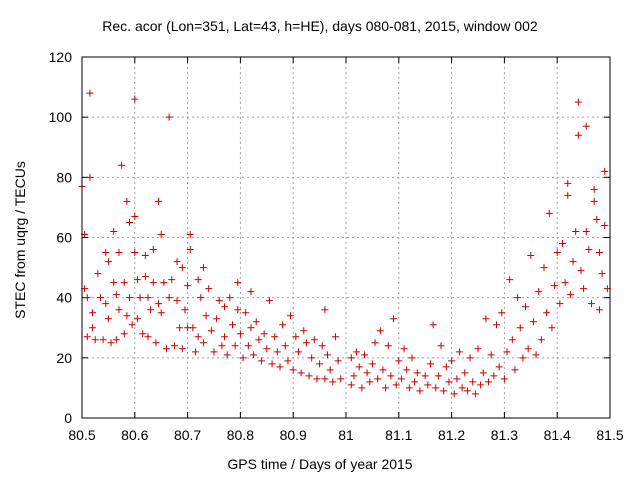 Image resolution: width=640 pixels, height=480 pixels. What do you see at coordinates (64, 177) in the screenshot?
I see `y-tick-label: 80` at bounding box center [64, 177].